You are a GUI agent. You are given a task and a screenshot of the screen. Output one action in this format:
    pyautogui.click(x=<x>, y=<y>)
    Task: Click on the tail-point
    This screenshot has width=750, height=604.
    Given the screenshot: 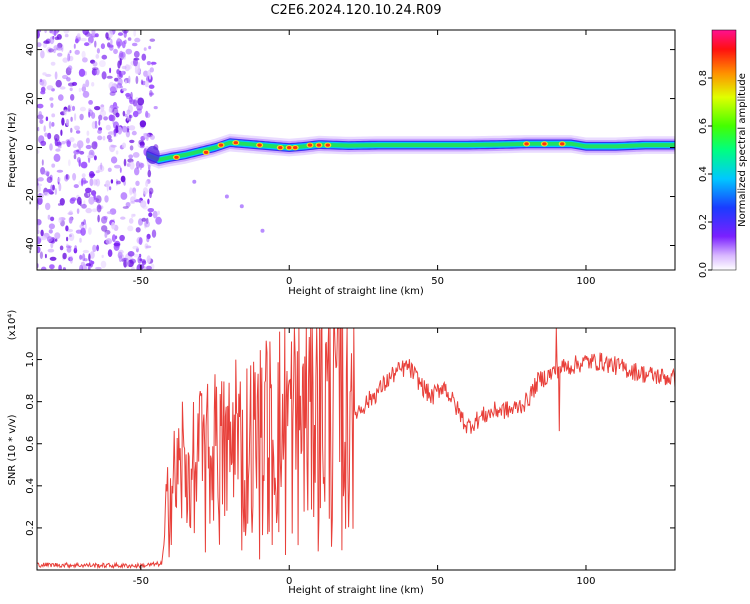 What is the action you would take?
    pyautogui.click(x=262, y=230)
    